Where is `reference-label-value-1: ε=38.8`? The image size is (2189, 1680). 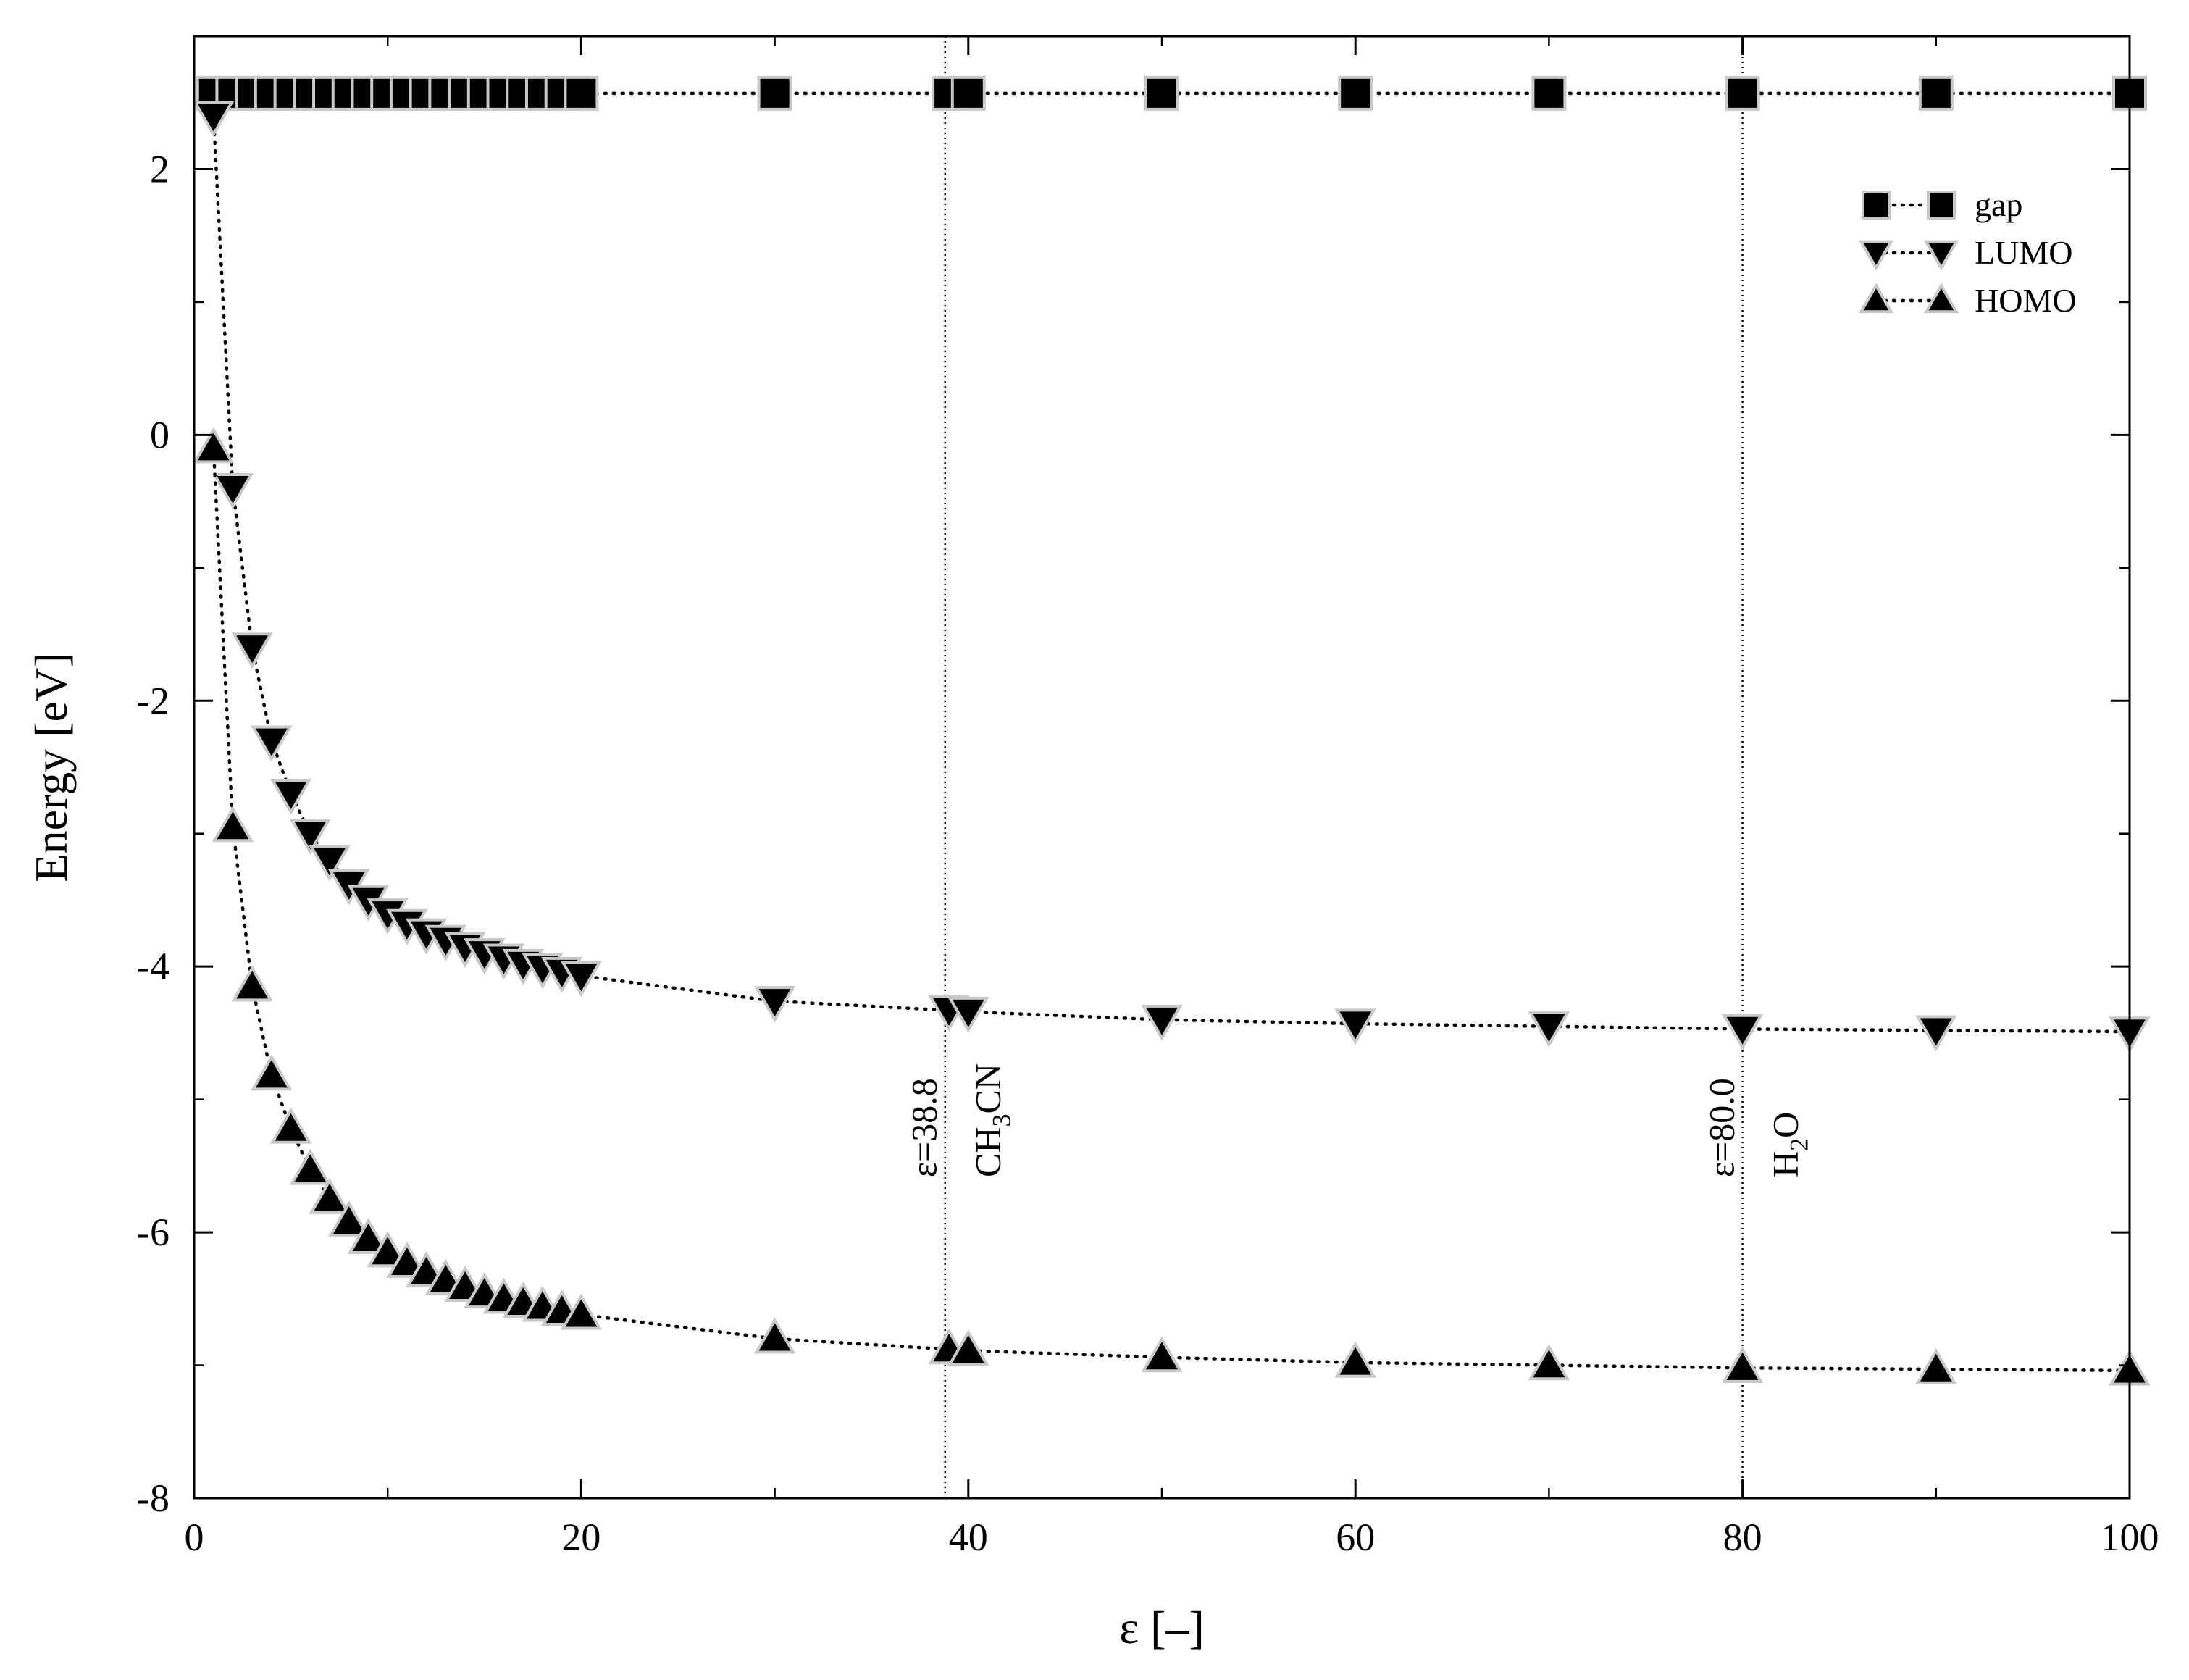
reference-label-value-1: ε=38.8 is located at coordinates (925, 1127).